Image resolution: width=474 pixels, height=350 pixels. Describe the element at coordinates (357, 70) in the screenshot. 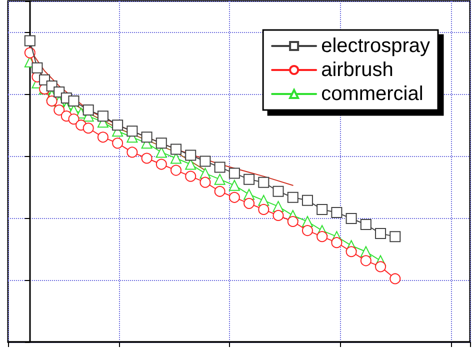

I see `legend-label: airbrush` at that location.